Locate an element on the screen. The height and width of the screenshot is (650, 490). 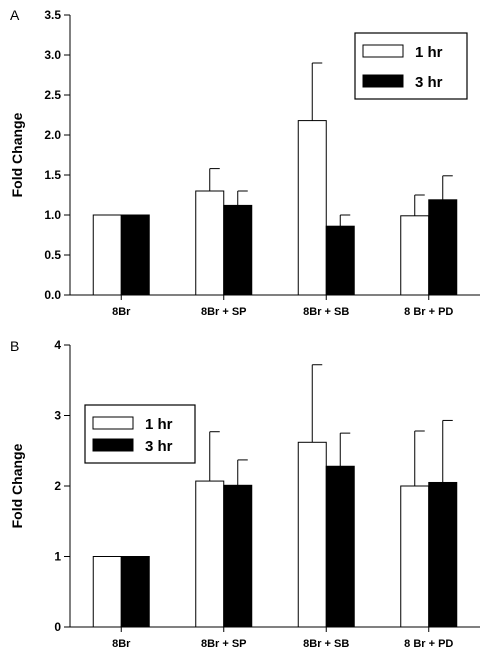
y-tick-label: 0.5 is located at coordinates (52, 255).